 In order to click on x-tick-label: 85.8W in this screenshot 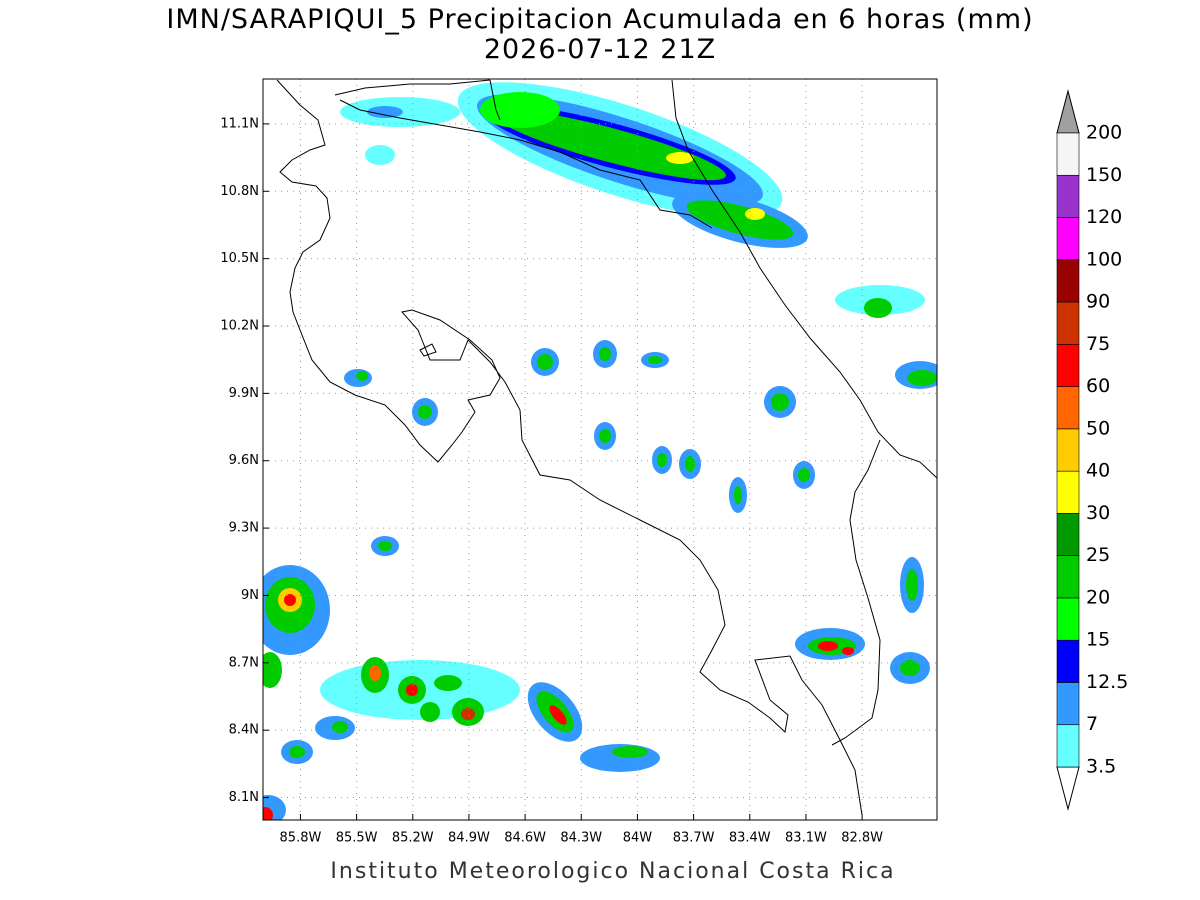, I will do `click(301, 838)`.